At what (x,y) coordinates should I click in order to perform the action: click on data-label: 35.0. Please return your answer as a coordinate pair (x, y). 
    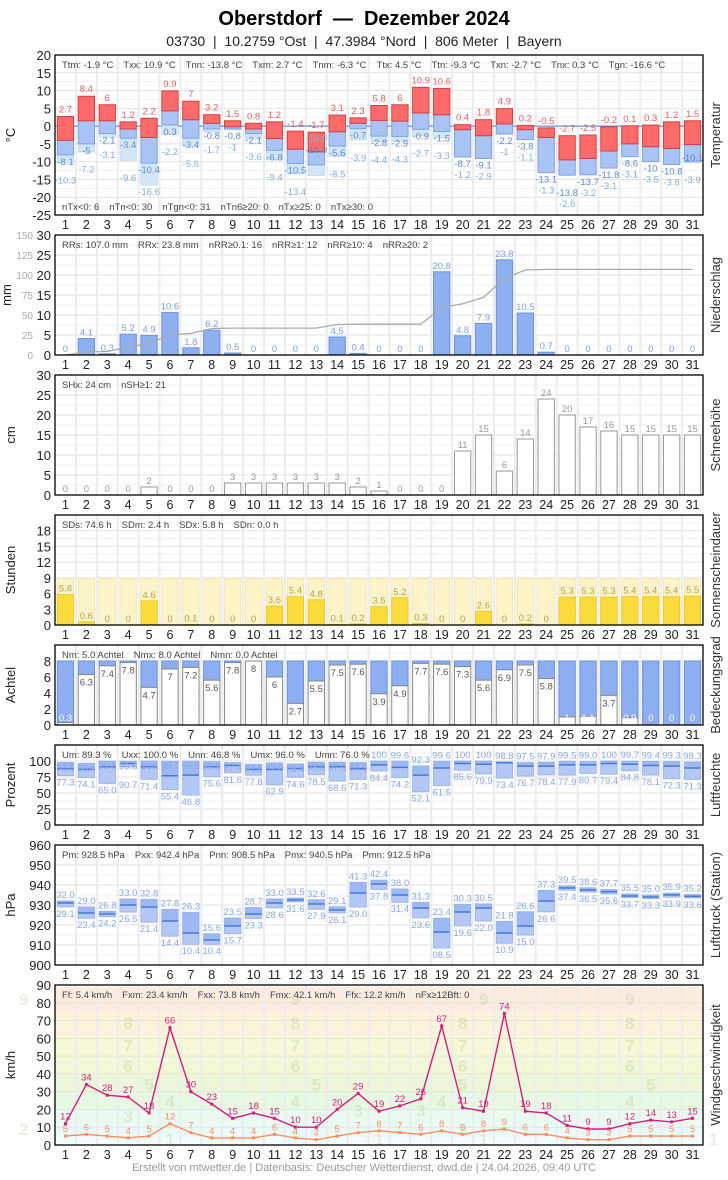
    Looking at the image, I should click on (650, 889).